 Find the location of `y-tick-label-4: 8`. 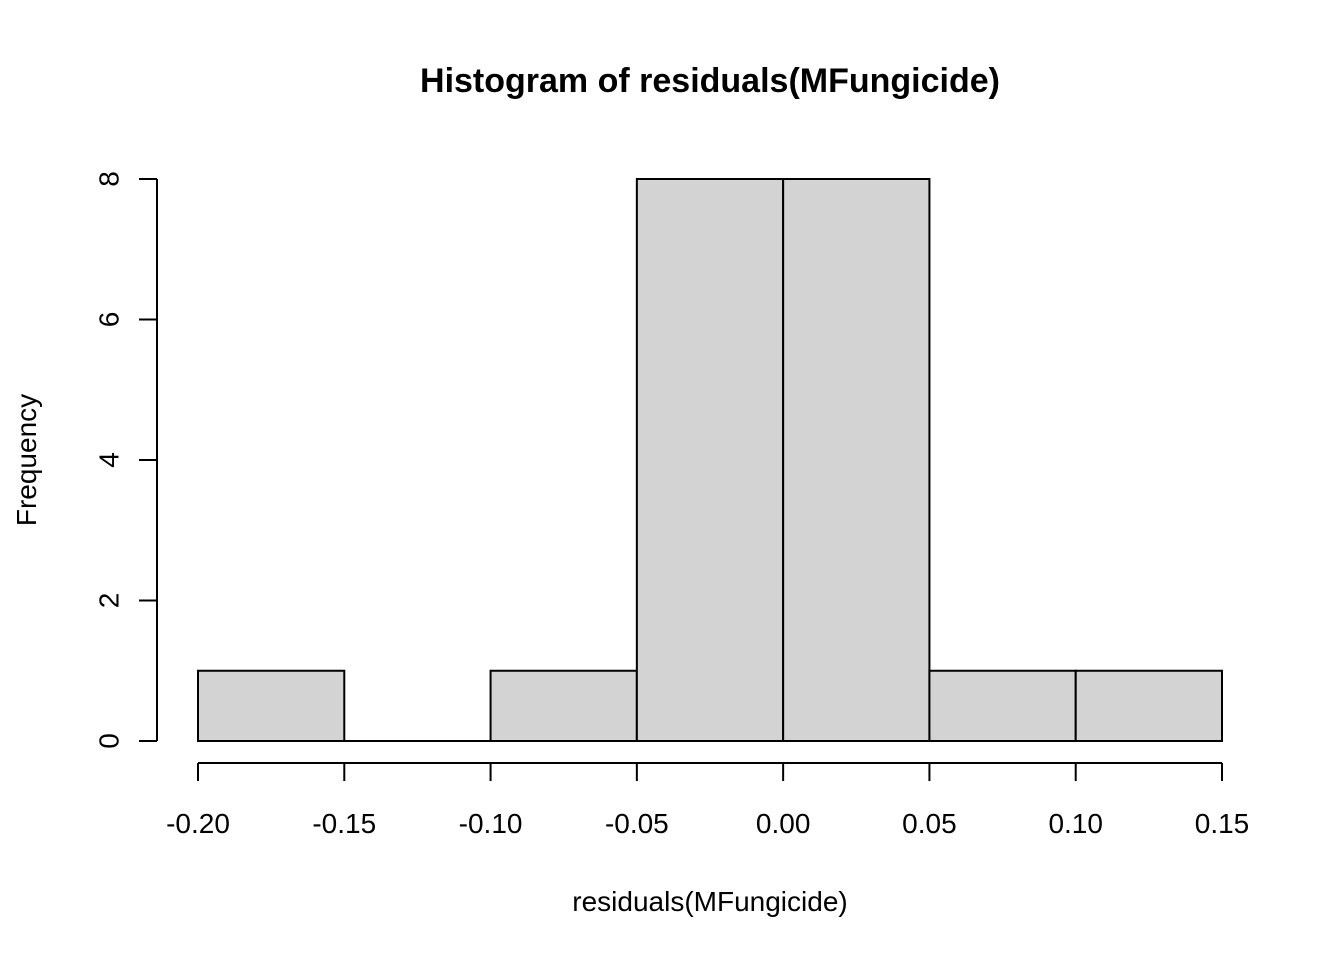

y-tick-label-4: 8 is located at coordinates (109, 179).